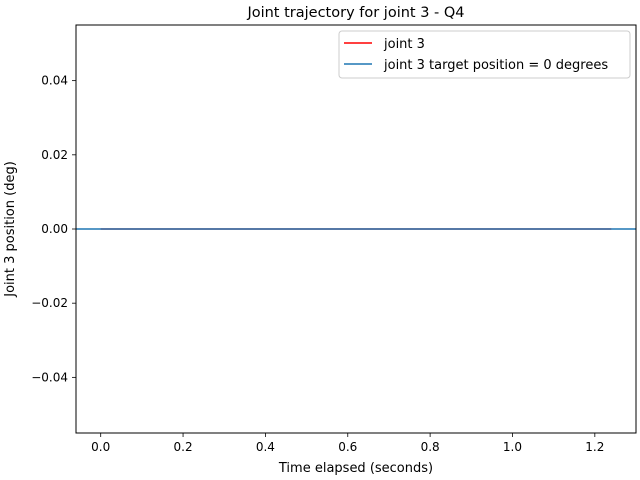 This screenshot has width=640, height=480. Describe the element at coordinates (183, 447) in the screenshot. I see `x-tick-label: 0.2` at that location.